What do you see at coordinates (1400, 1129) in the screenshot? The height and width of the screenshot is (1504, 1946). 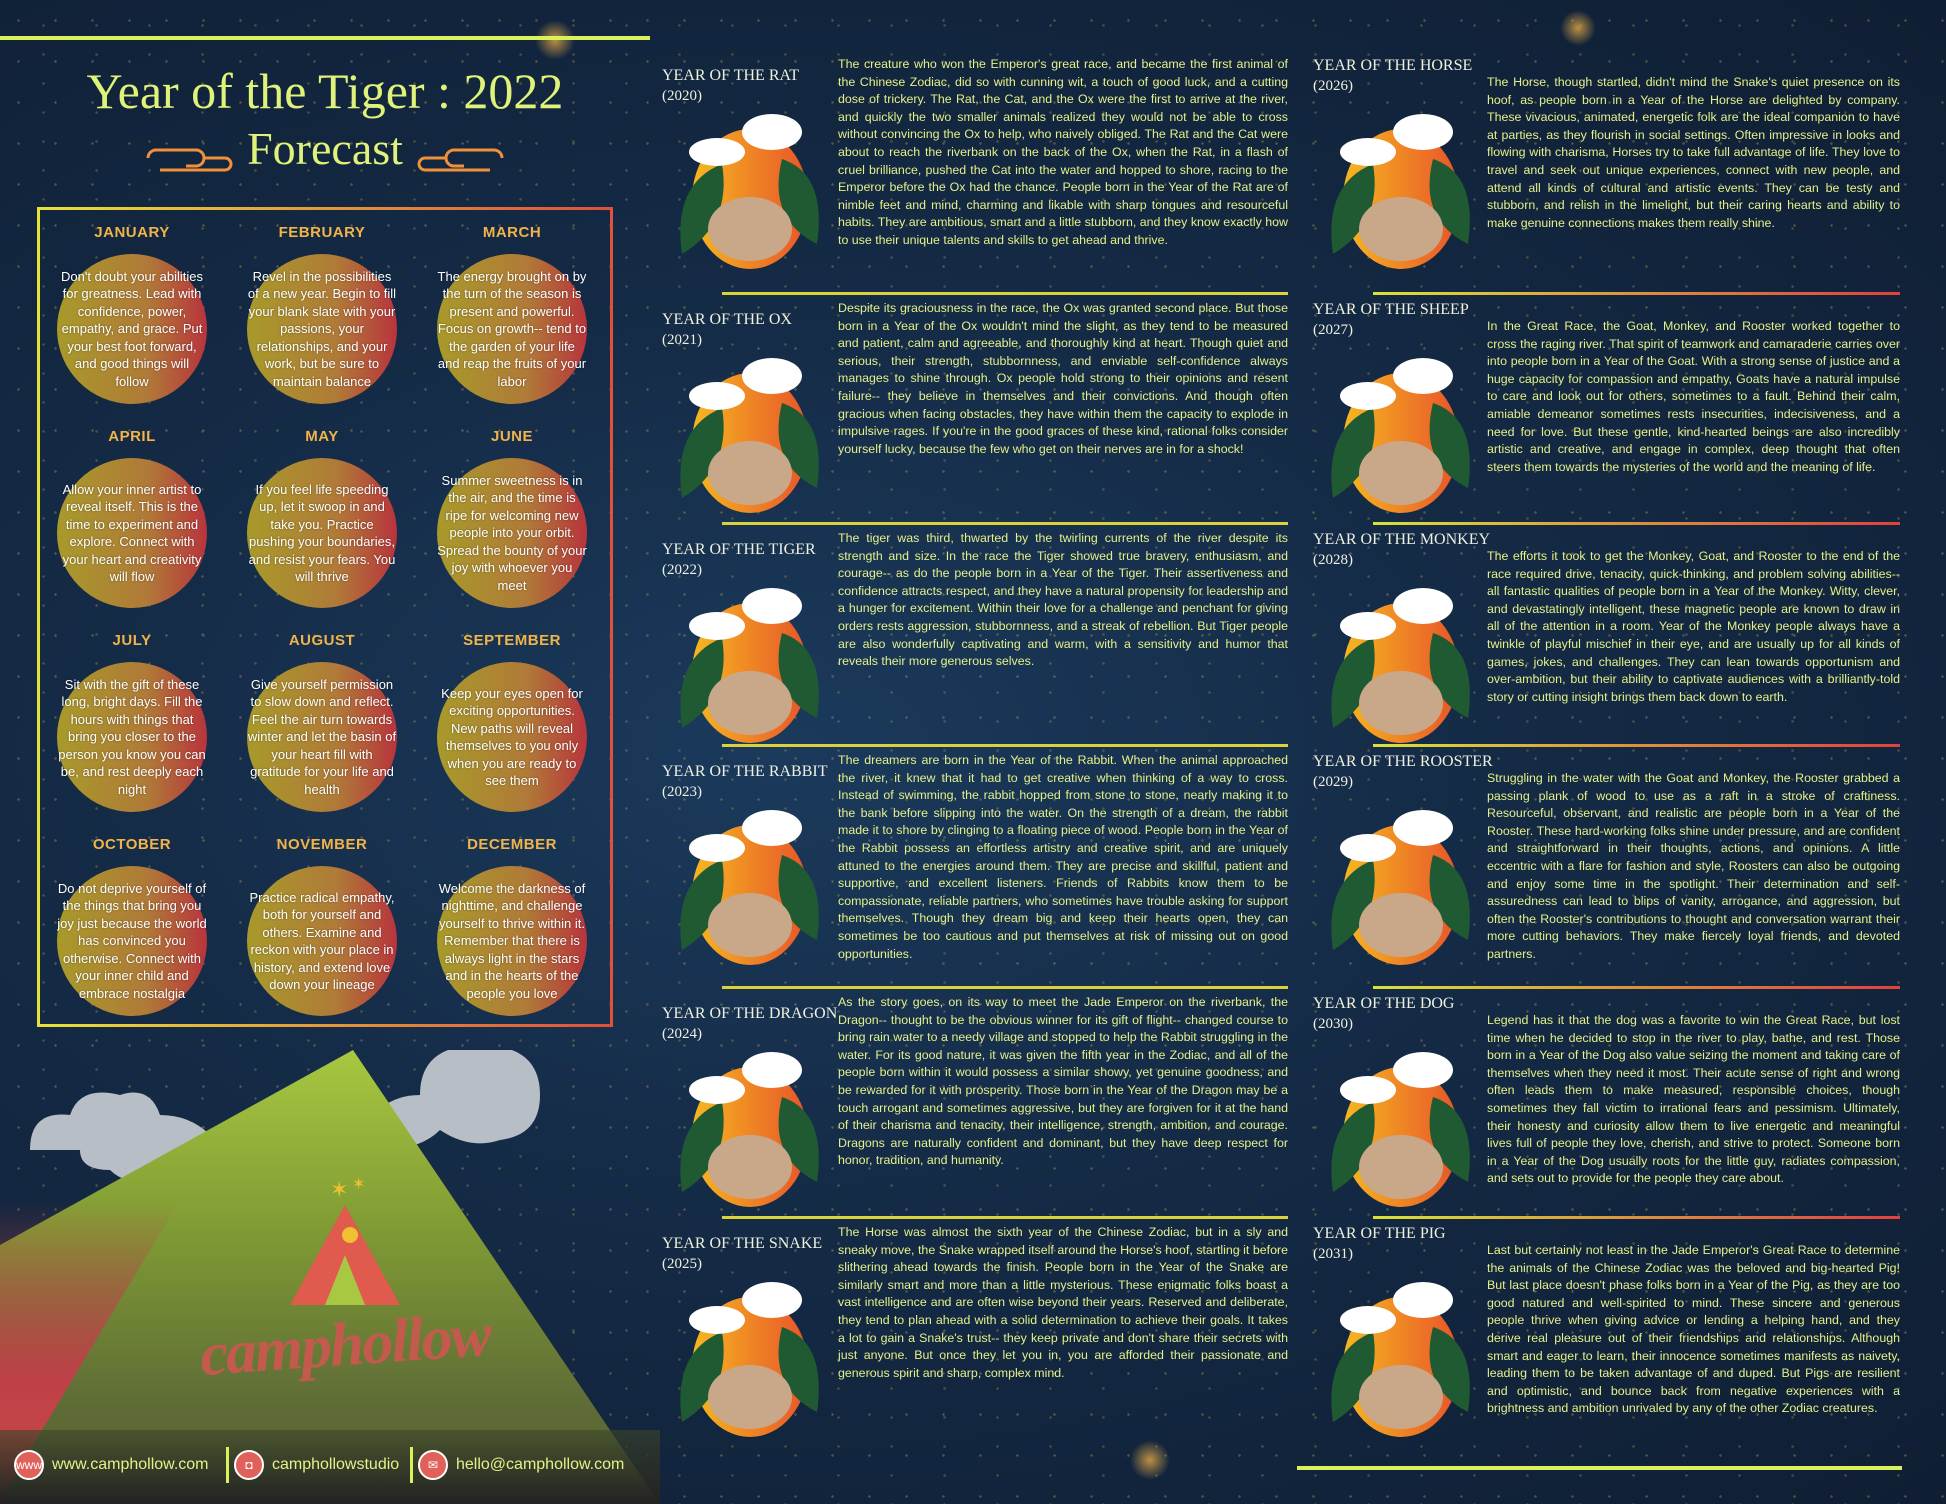 I see `dog-illustration` at bounding box center [1400, 1129].